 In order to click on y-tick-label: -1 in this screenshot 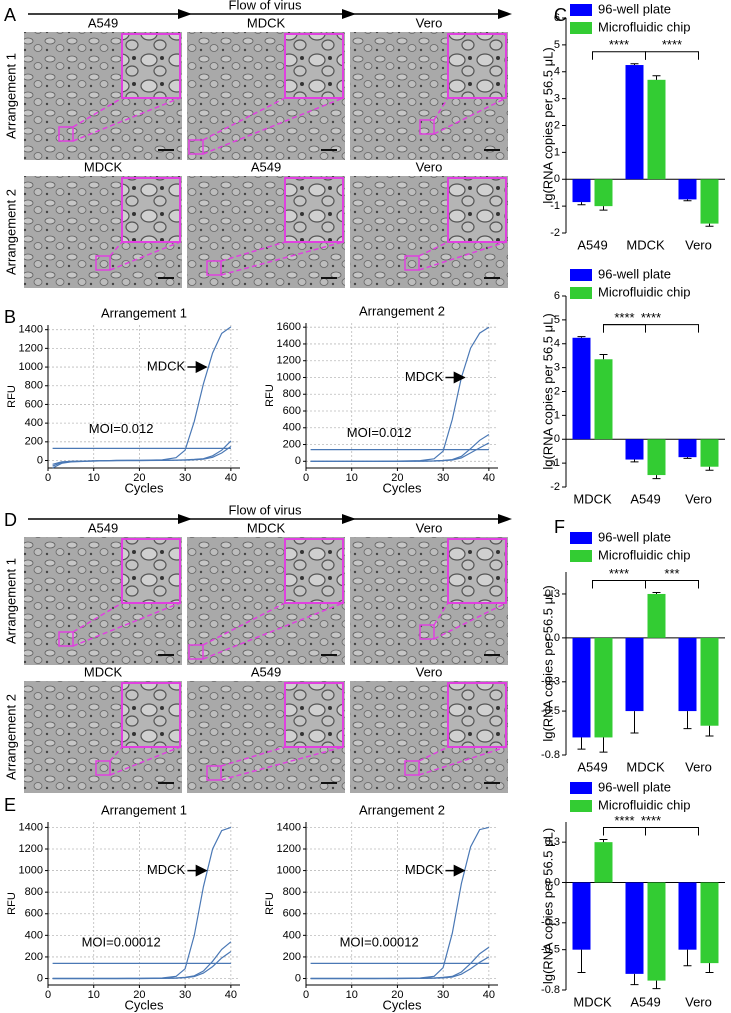, I will do `click(555, 206)`.